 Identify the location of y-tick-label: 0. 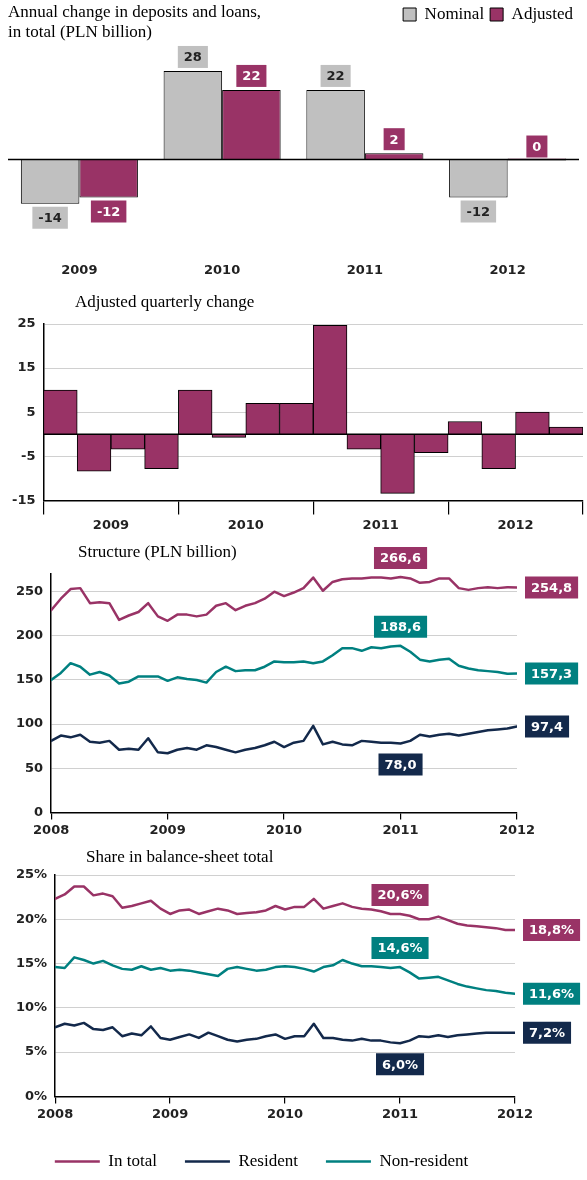
(39, 811).